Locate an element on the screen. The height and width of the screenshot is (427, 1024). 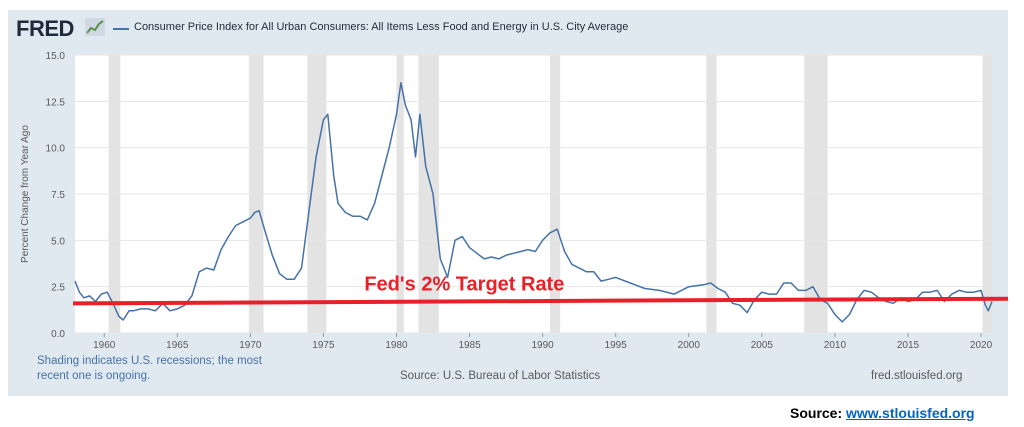
y-axis-label: Percent Change from Year Ago is located at coordinates (25, 194).